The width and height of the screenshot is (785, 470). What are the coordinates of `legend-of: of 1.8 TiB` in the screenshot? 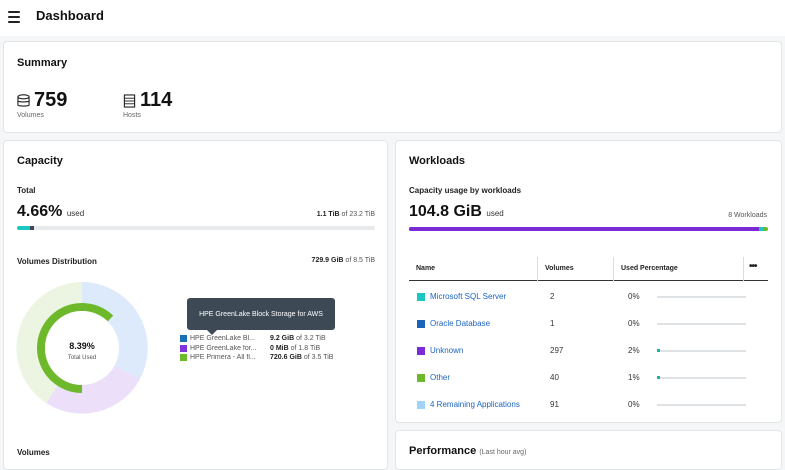 It's located at (305, 348).